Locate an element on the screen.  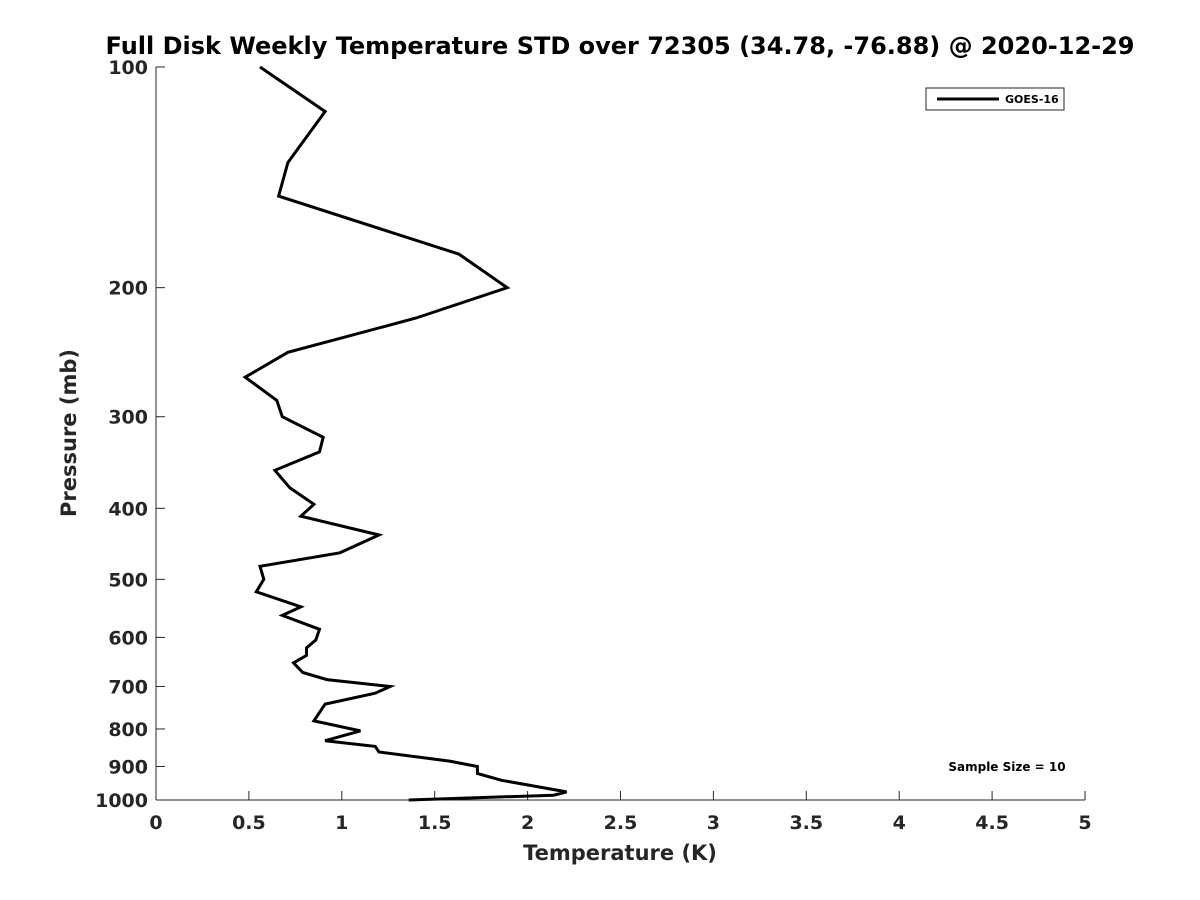
y-tick-label: 700 is located at coordinates (128, 687).